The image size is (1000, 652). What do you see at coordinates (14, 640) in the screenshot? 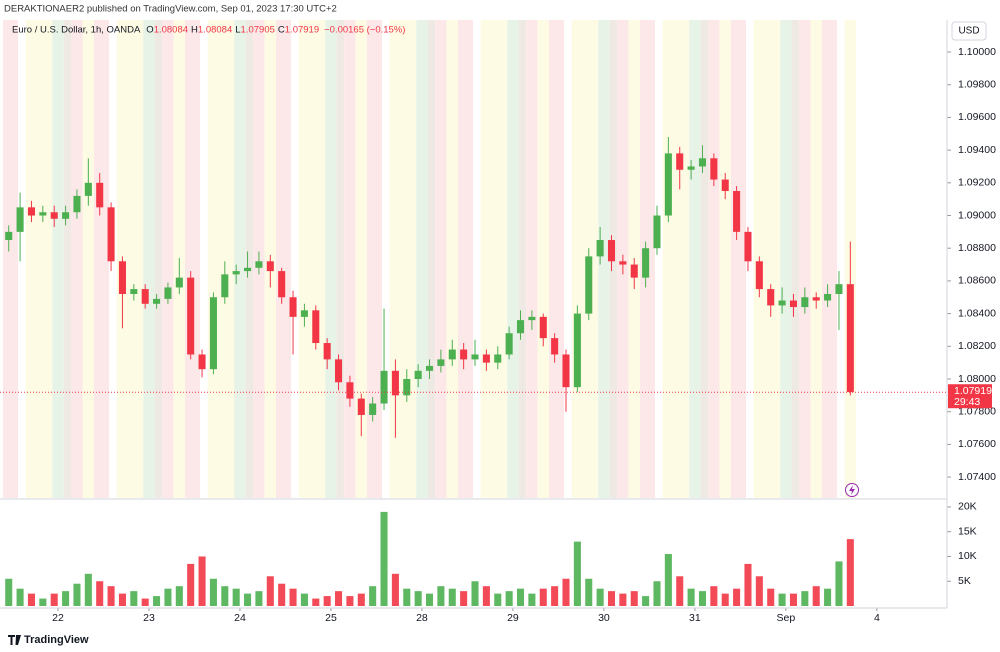
I see `logo` at bounding box center [14, 640].